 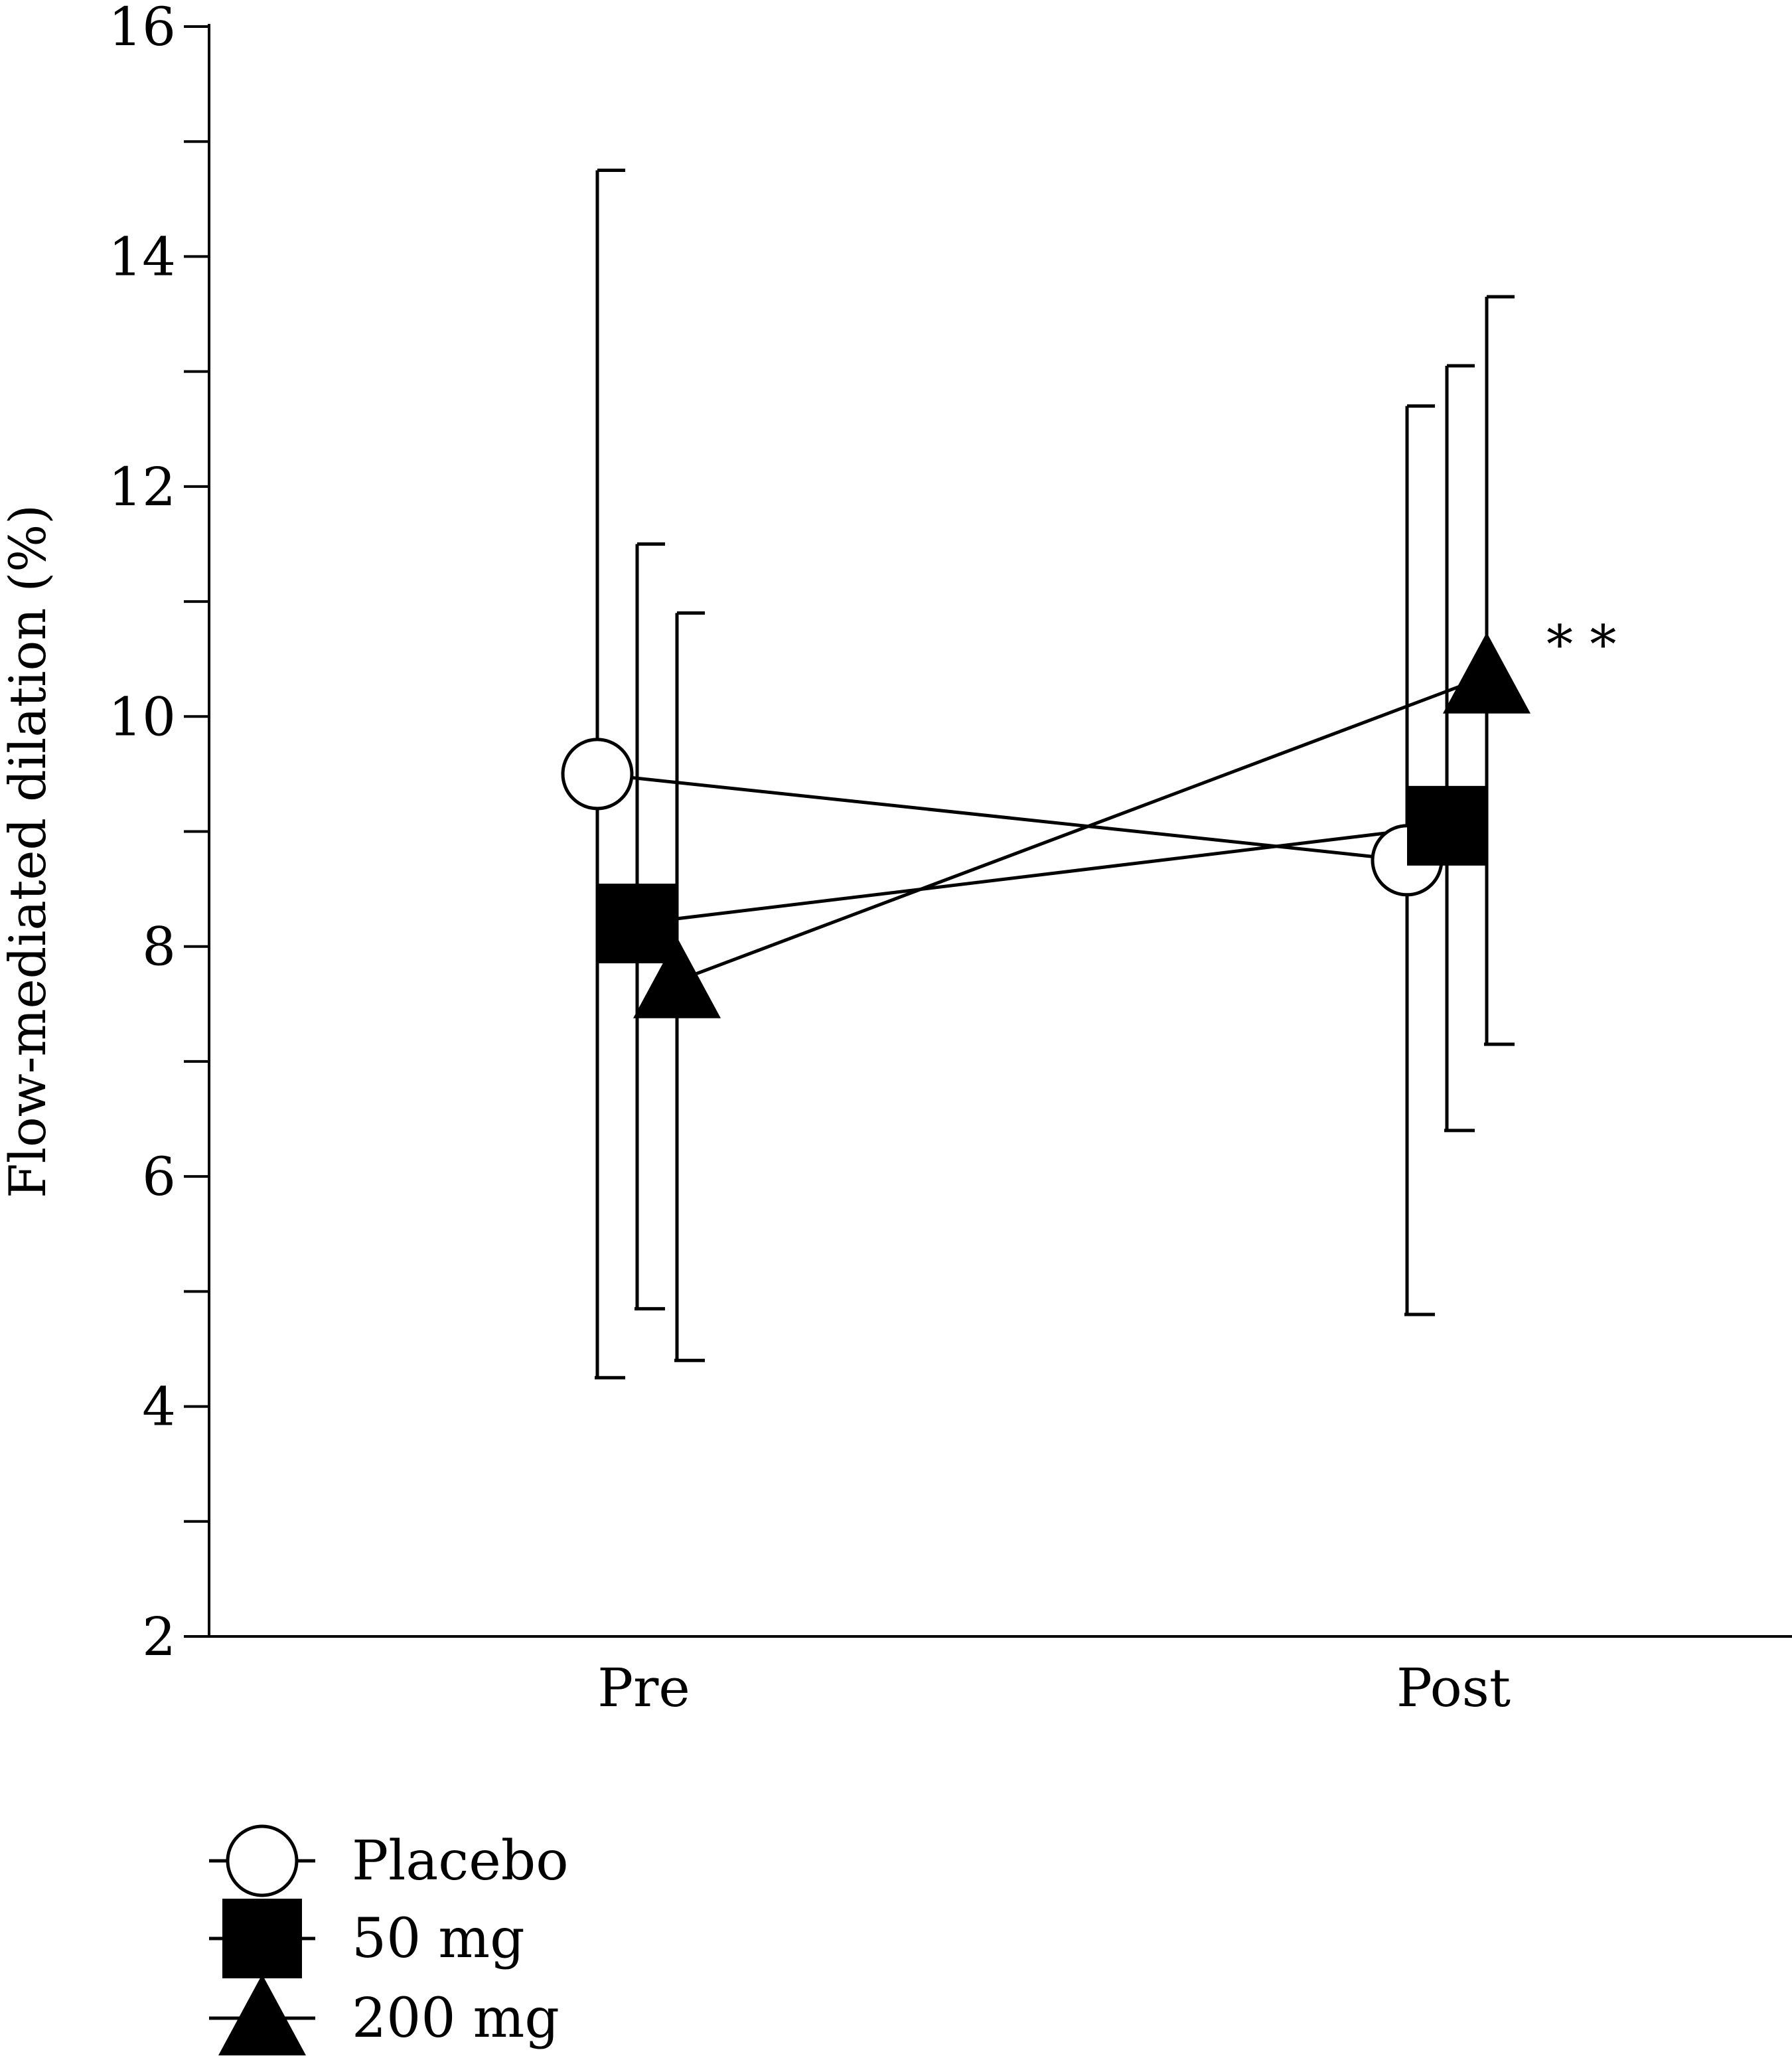 What do you see at coordinates (159, 1637) in the screenshot?
I see `y-tick-label: 2` at bounding box center [159, 1637].